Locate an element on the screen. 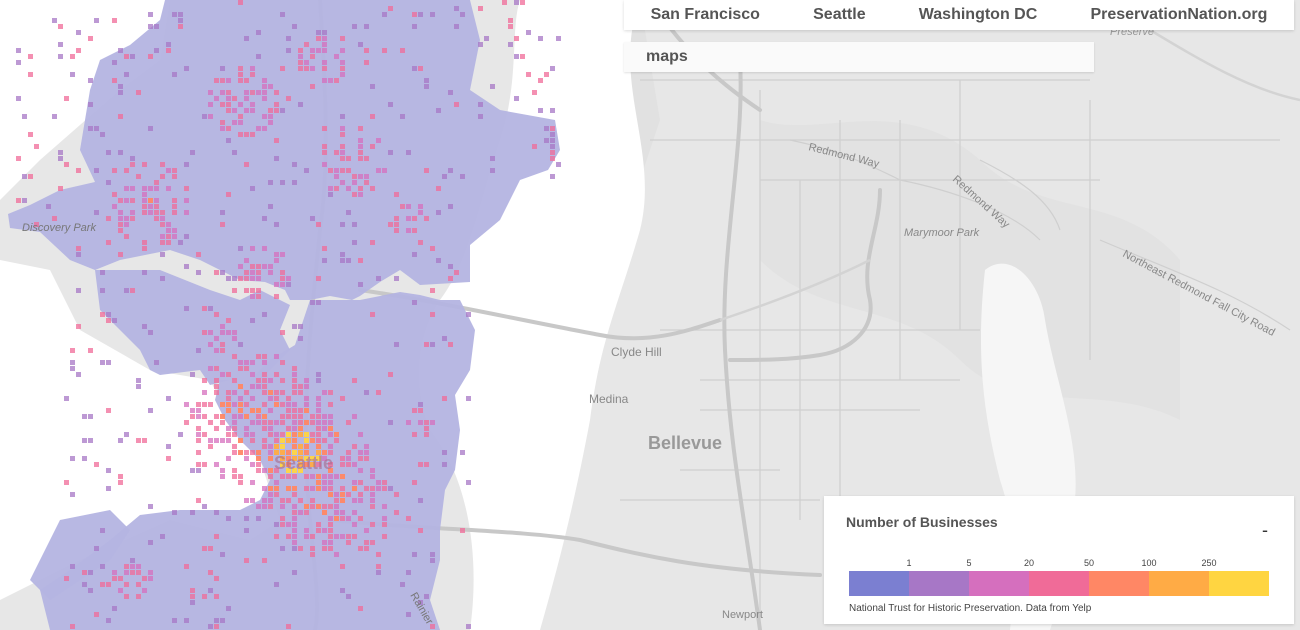 This screenshot has width=1300, height=630. nav-link-seattle: Seattle is located at coordinates (839, 14).